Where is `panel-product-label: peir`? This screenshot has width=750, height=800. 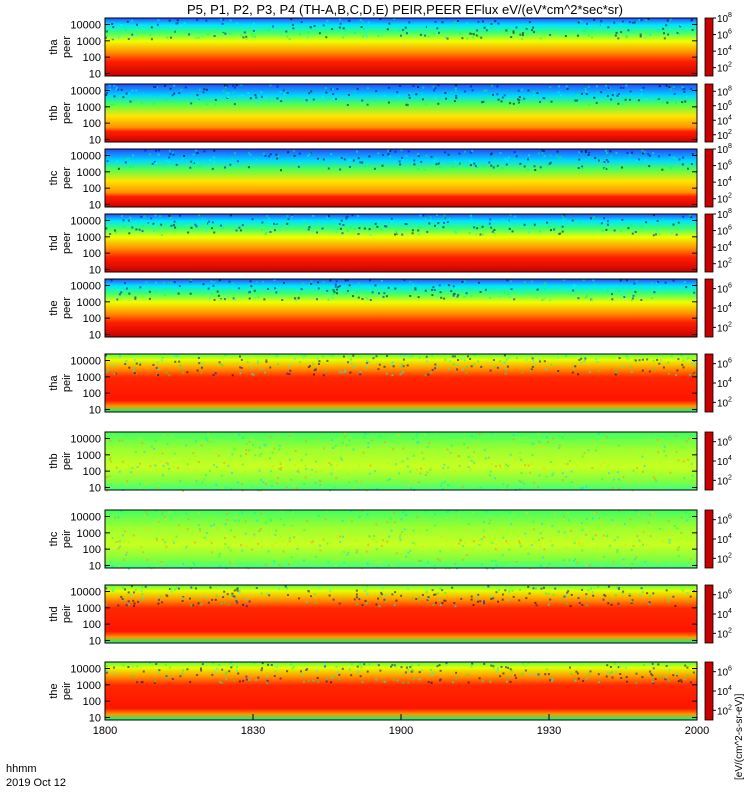
panel-product-label: peir is located at coordinates (67, 613).